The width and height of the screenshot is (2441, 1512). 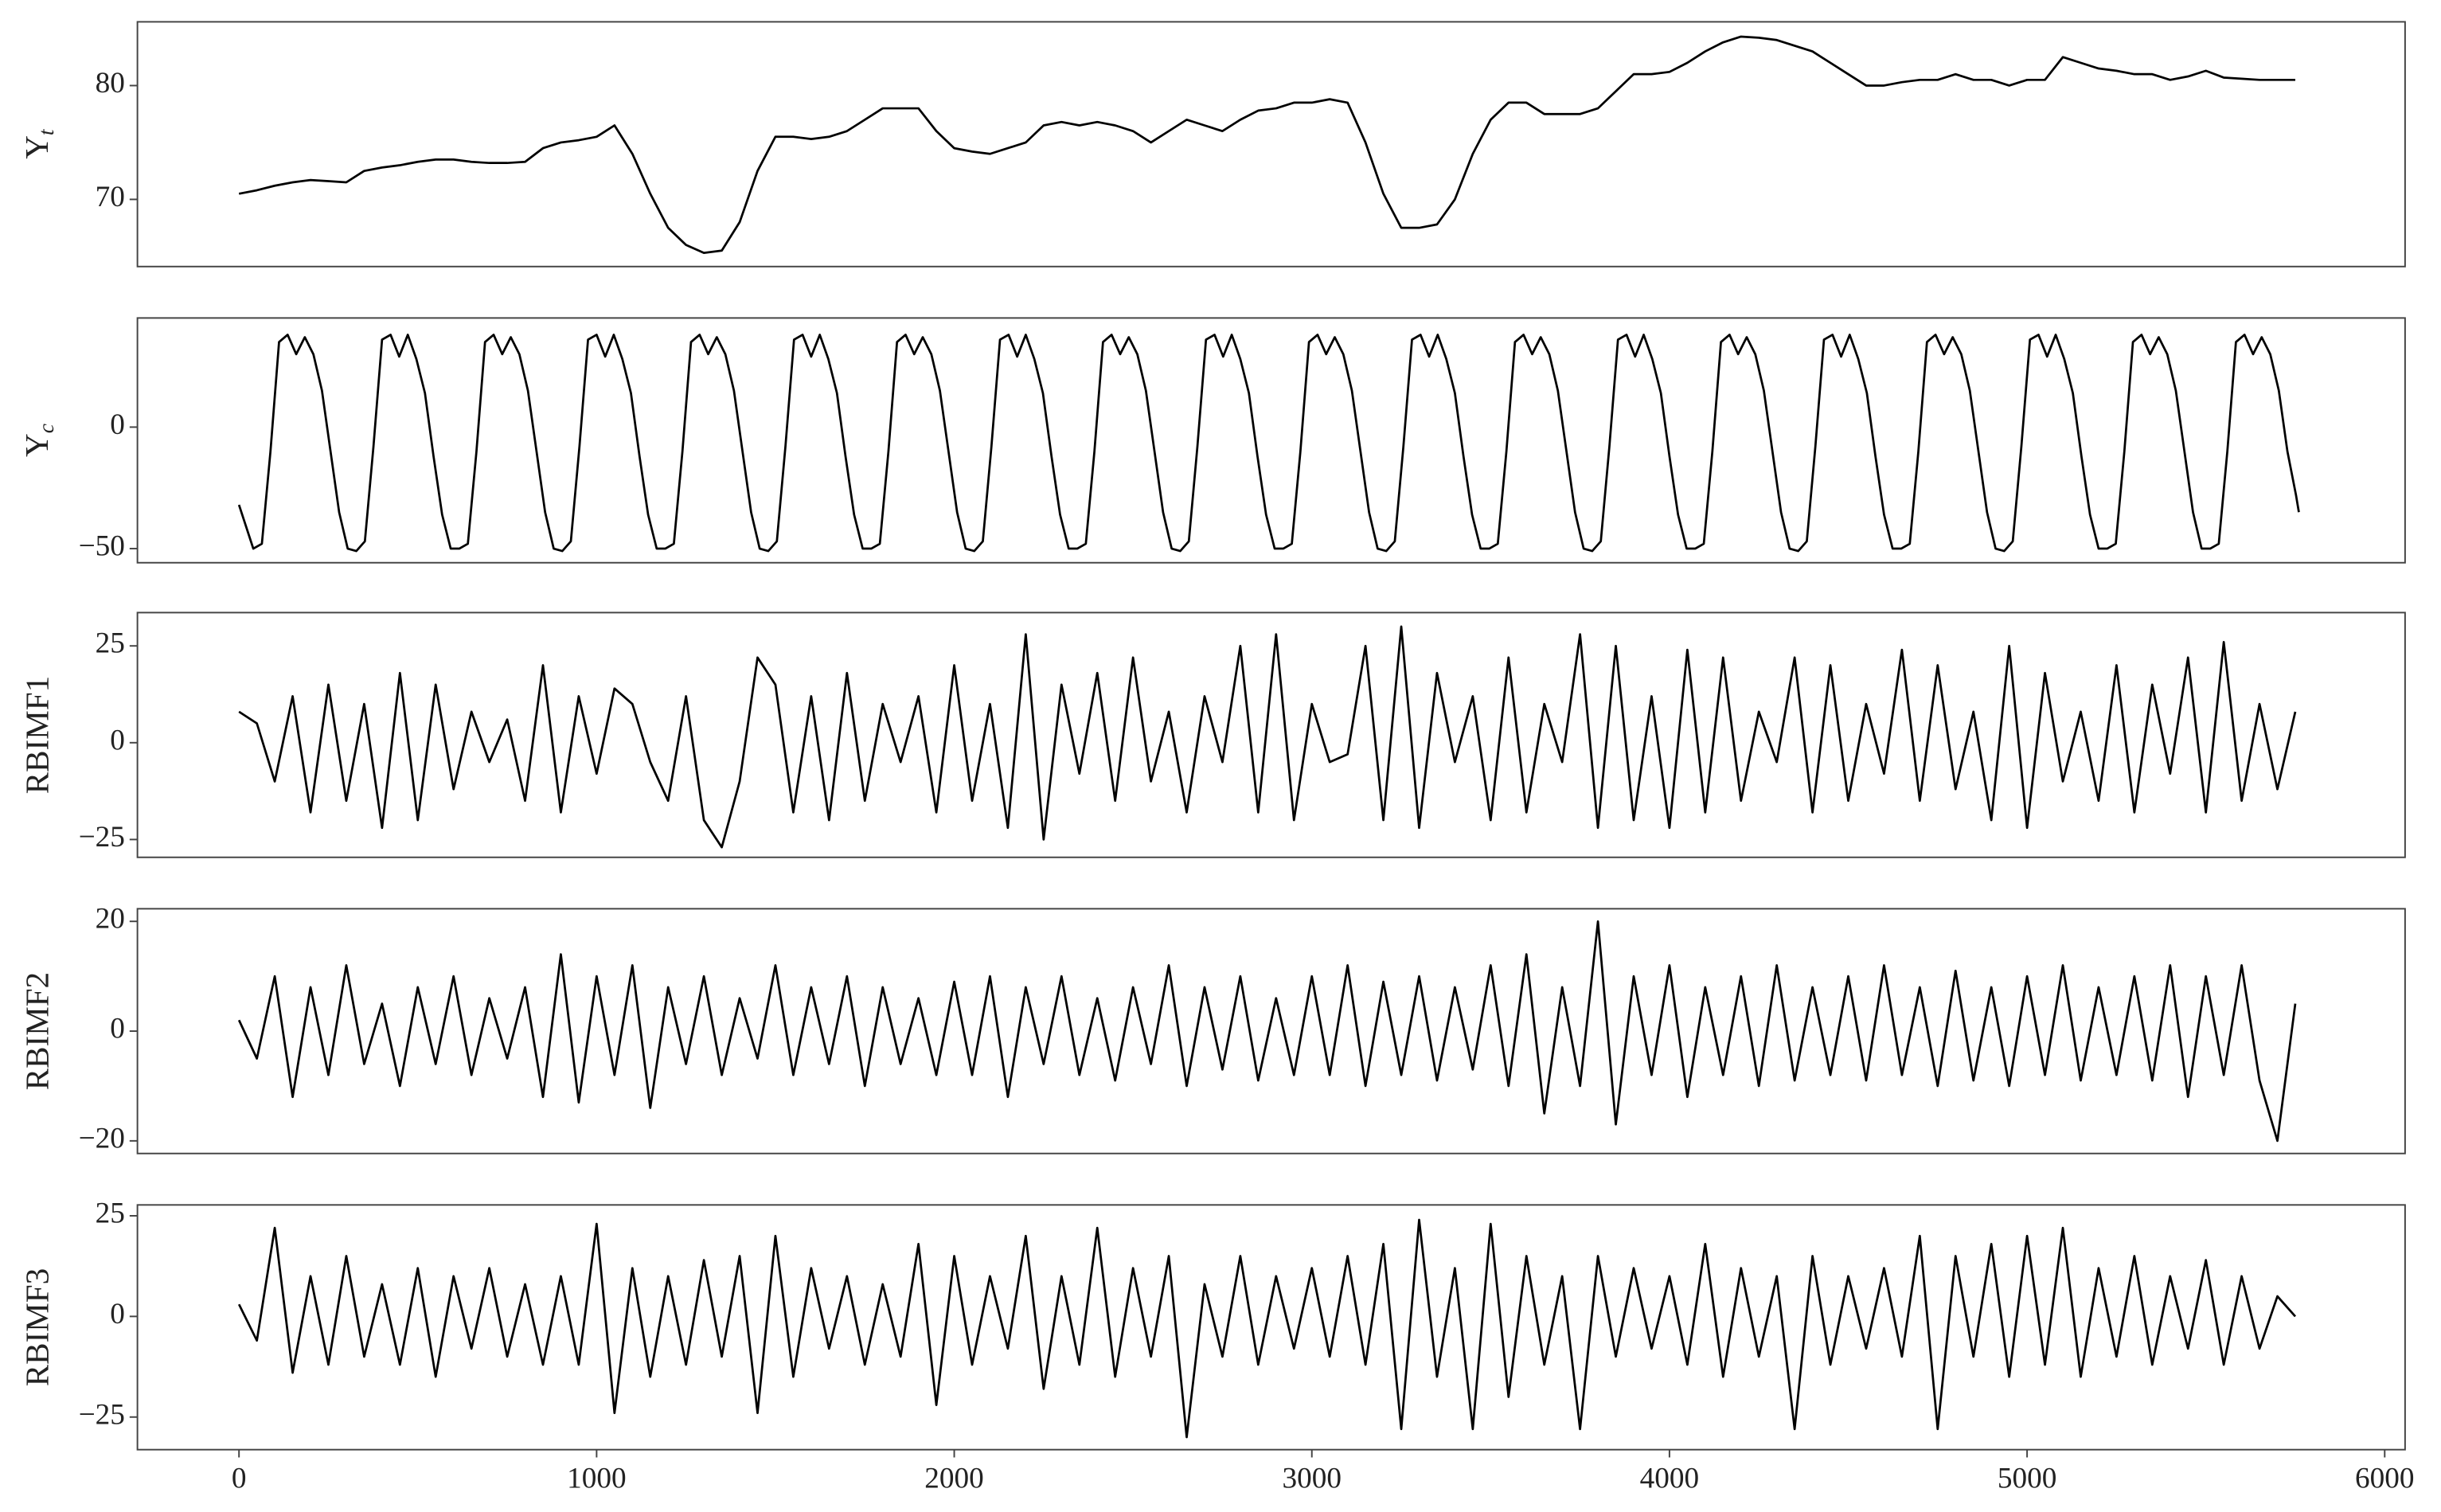 I want to click on y-tick-label: −50, so click(x=102, y=546).